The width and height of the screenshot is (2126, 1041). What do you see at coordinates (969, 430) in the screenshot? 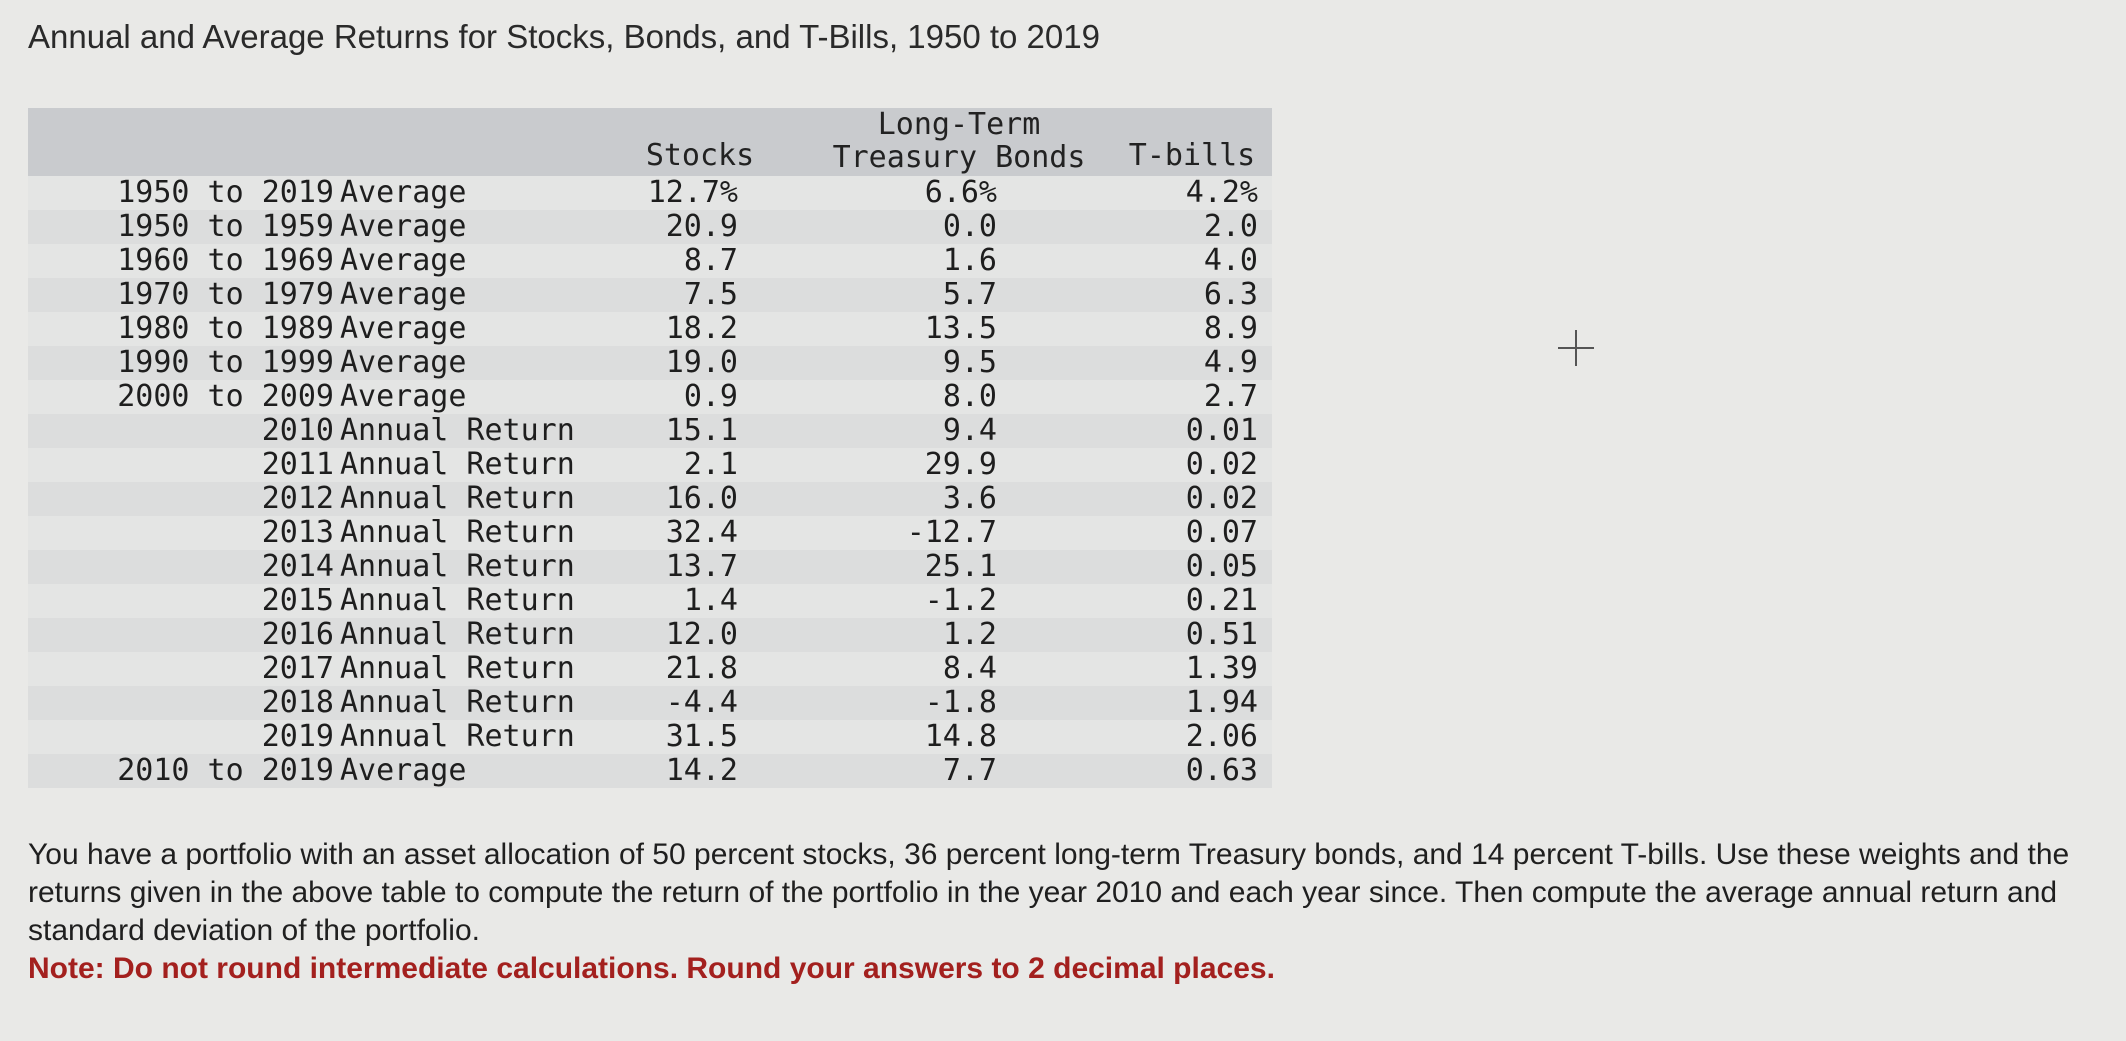
I see `bonds-cell: 9.4` at bounding box center [969, 430].